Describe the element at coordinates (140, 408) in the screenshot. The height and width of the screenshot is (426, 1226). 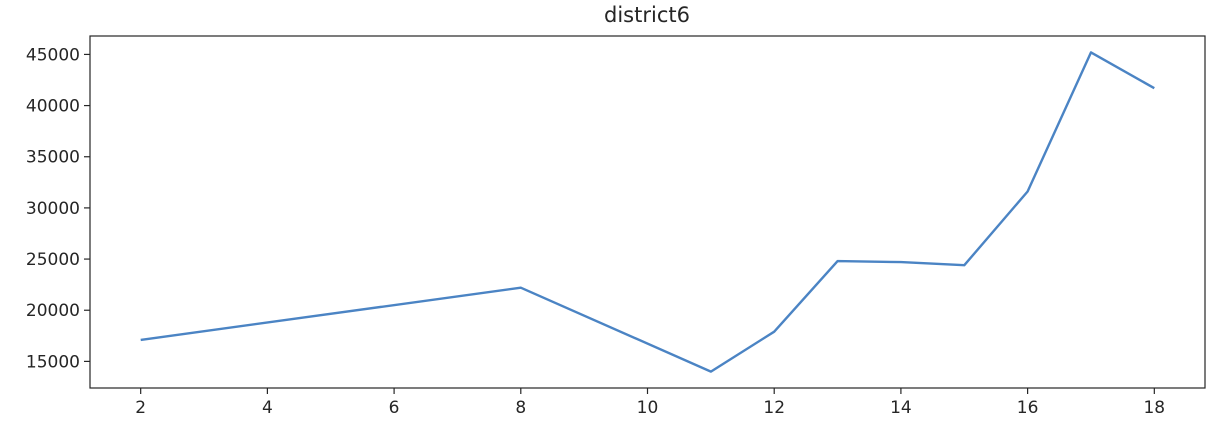
I see `x-tick-label: 2` at that location.